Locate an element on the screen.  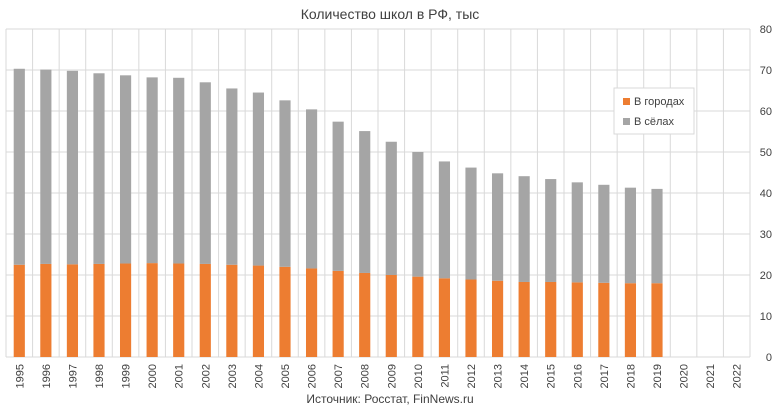
bar-urban-2002 is located at coordinates (205, 310).